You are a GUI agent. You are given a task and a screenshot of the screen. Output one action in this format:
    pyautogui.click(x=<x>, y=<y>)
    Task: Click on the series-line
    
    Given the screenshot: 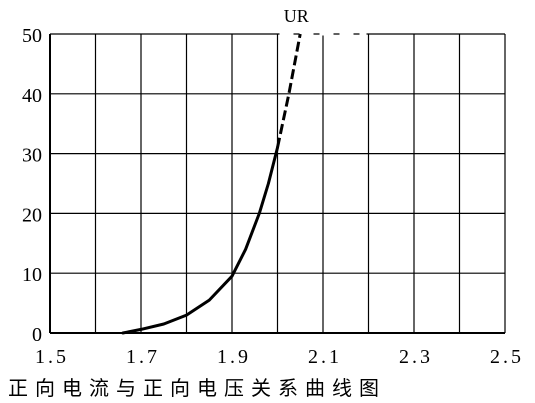 What is the action you would take?
    pyautogui.click(x=200, y=240)
    